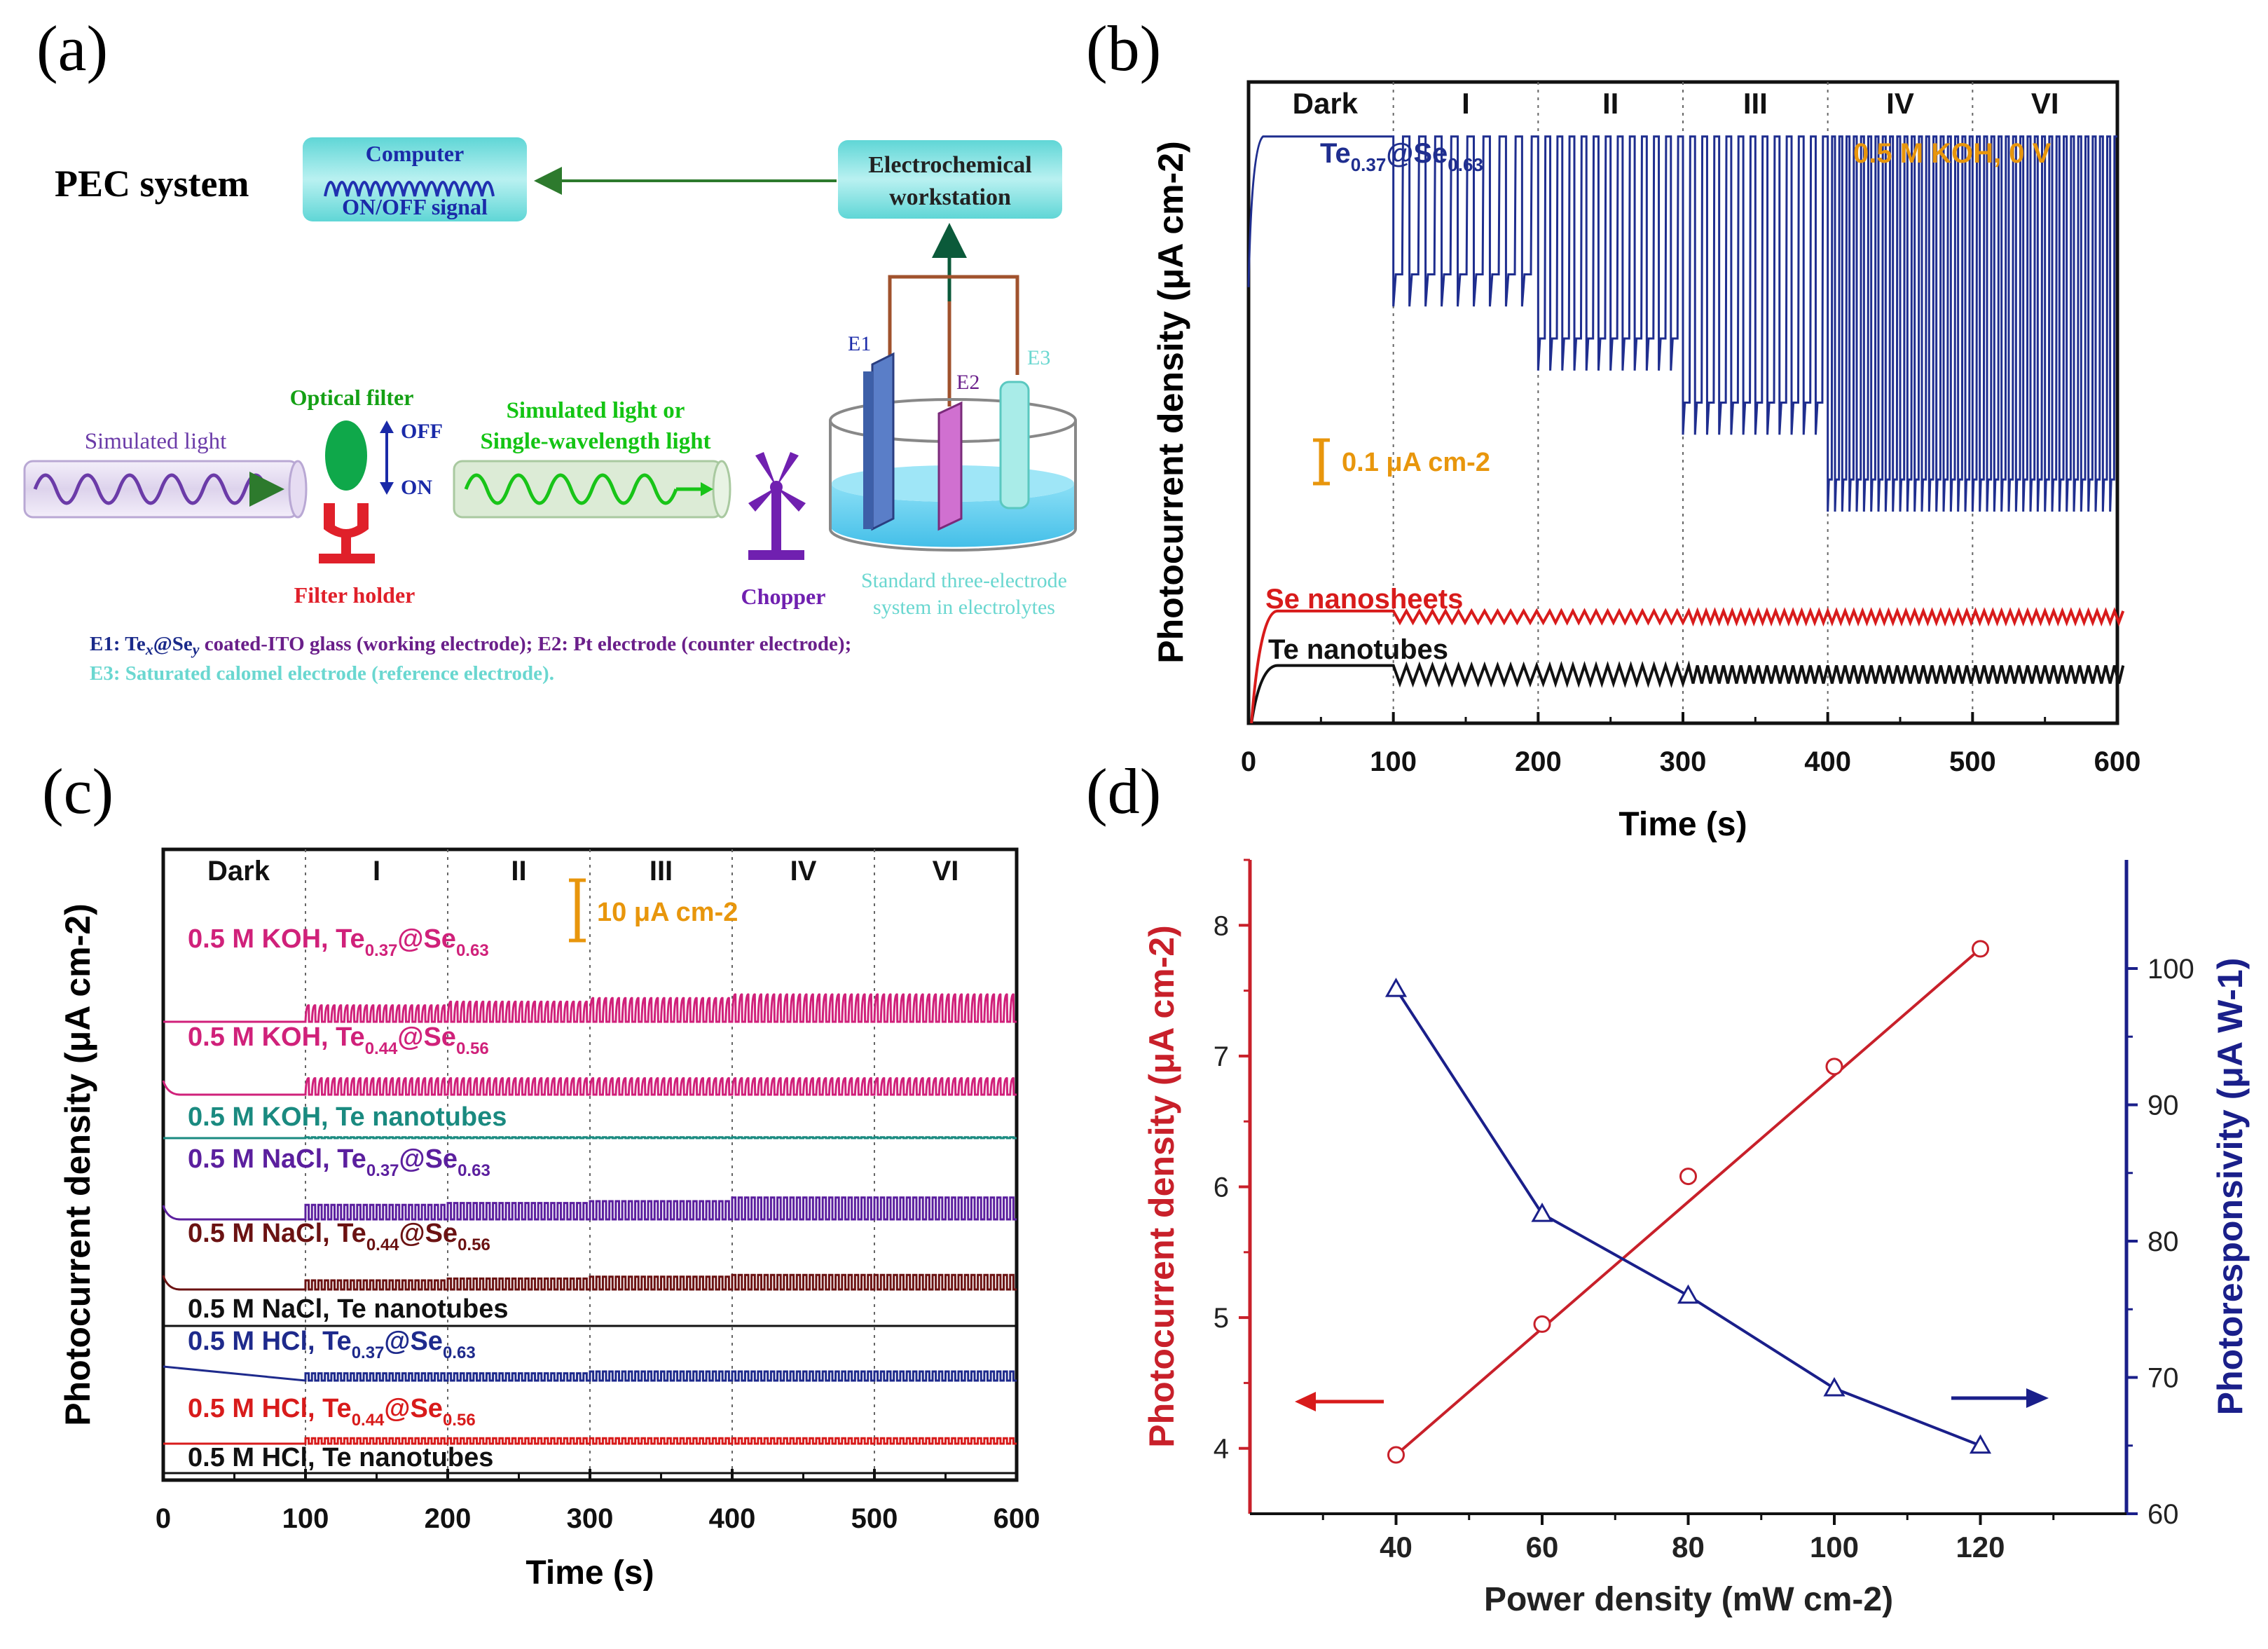 This screenshot has width=2268, height=1649. I want to click on x-tick-label-c: 0, so click(163, 1518).